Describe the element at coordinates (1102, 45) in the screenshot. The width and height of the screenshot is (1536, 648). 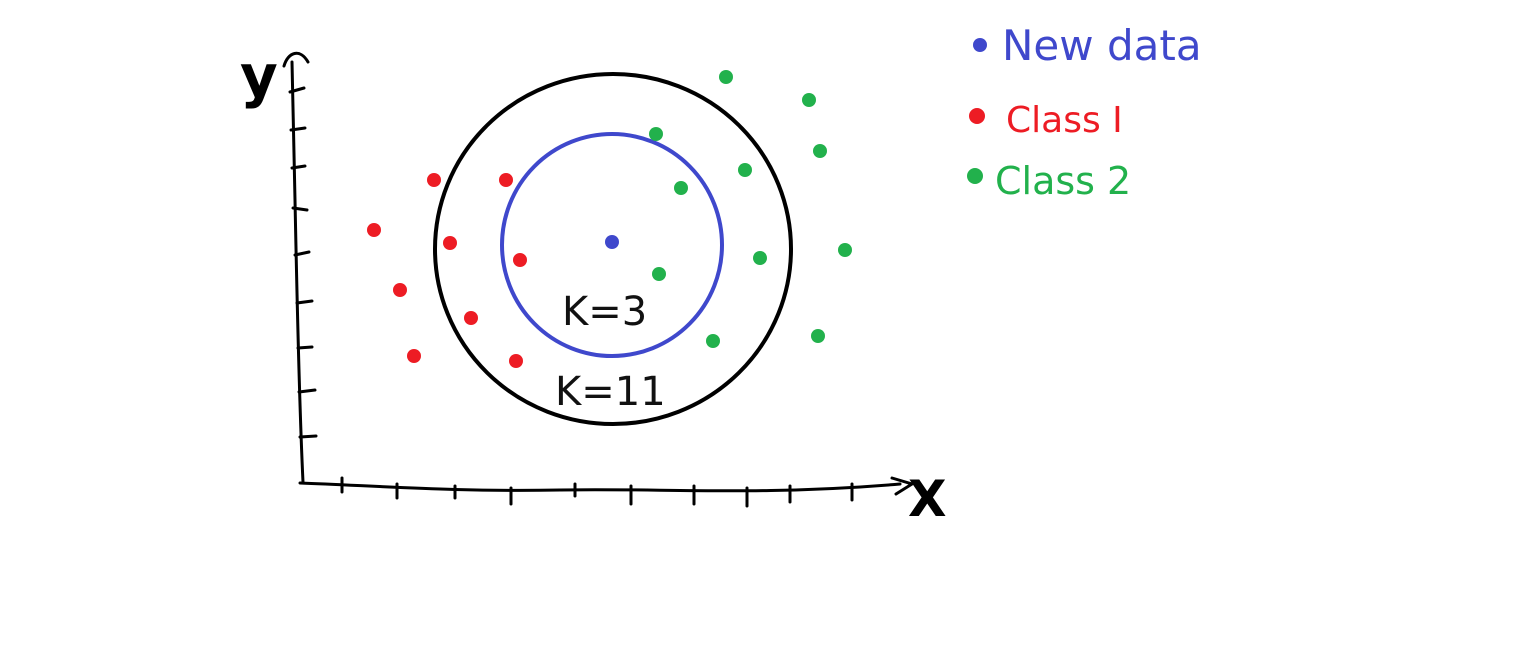
I see `legend-new-data-label: New data` at that location.